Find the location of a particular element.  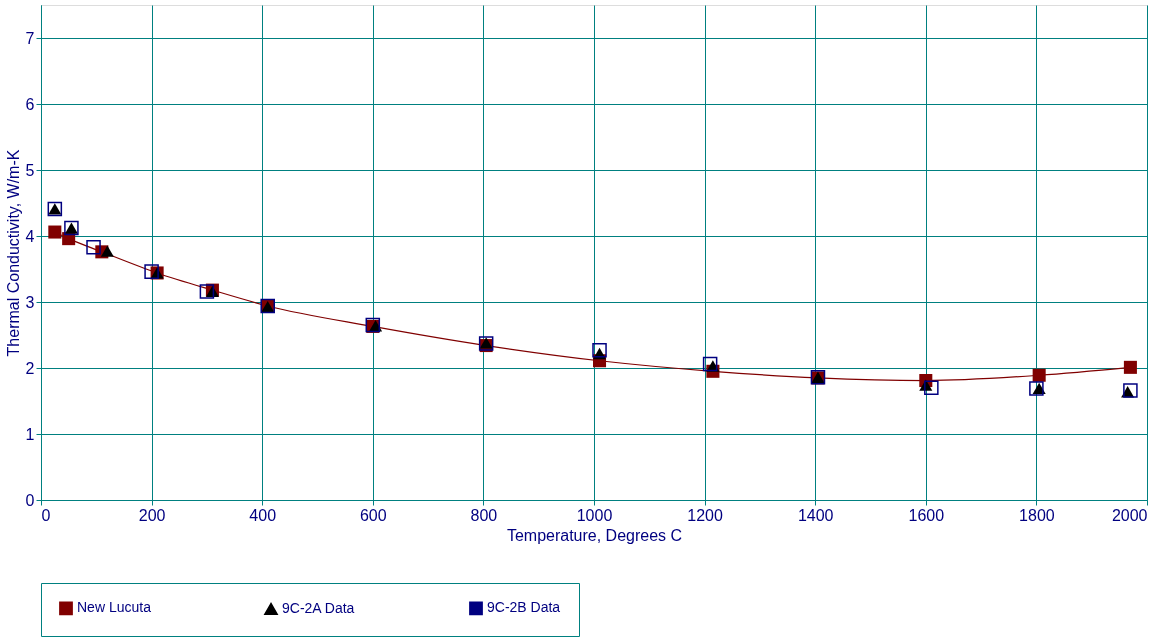

x-tick-label: 800 is located at coordinates (484, 515).